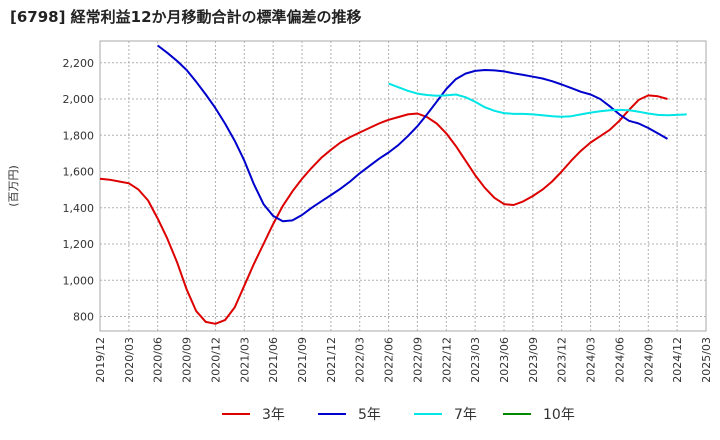 This screenshot has height=440, width=720. What do you see at coordinates (591, 360) in the screenshot?
I see `x-tick-label: 2024/03` at bounding box center [591, 360].